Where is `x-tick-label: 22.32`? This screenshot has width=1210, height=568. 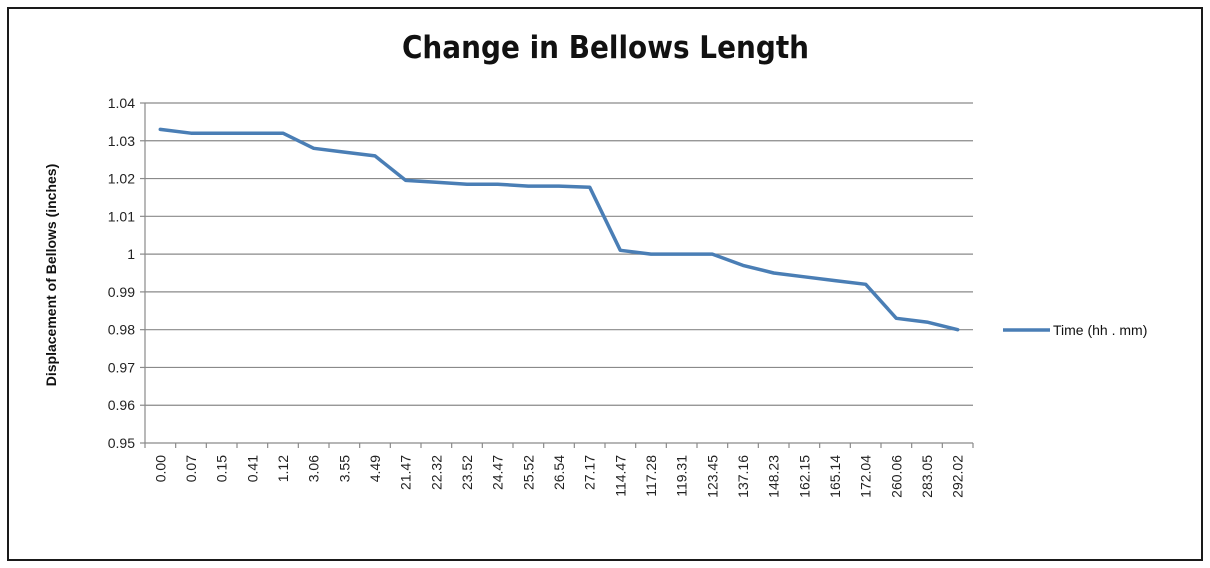
x-tick-label: 22.32 is located at coordinates (436, 472).